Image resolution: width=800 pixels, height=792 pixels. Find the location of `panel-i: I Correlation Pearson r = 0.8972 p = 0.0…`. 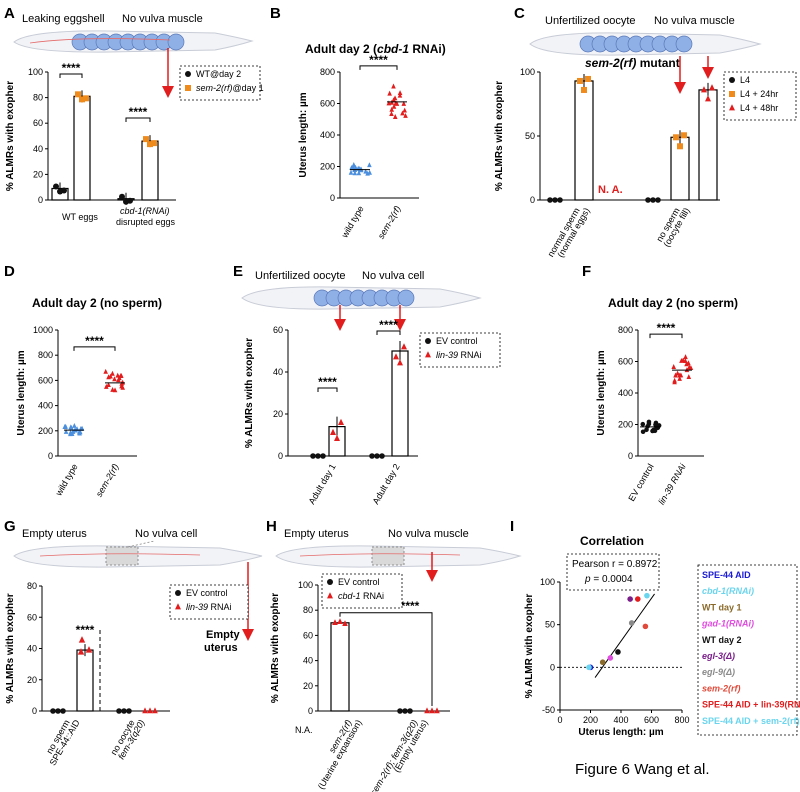

panel-i: I Correlation Pearson r = 0.8972 p = 0.0… is located at coordinates (655, 628).